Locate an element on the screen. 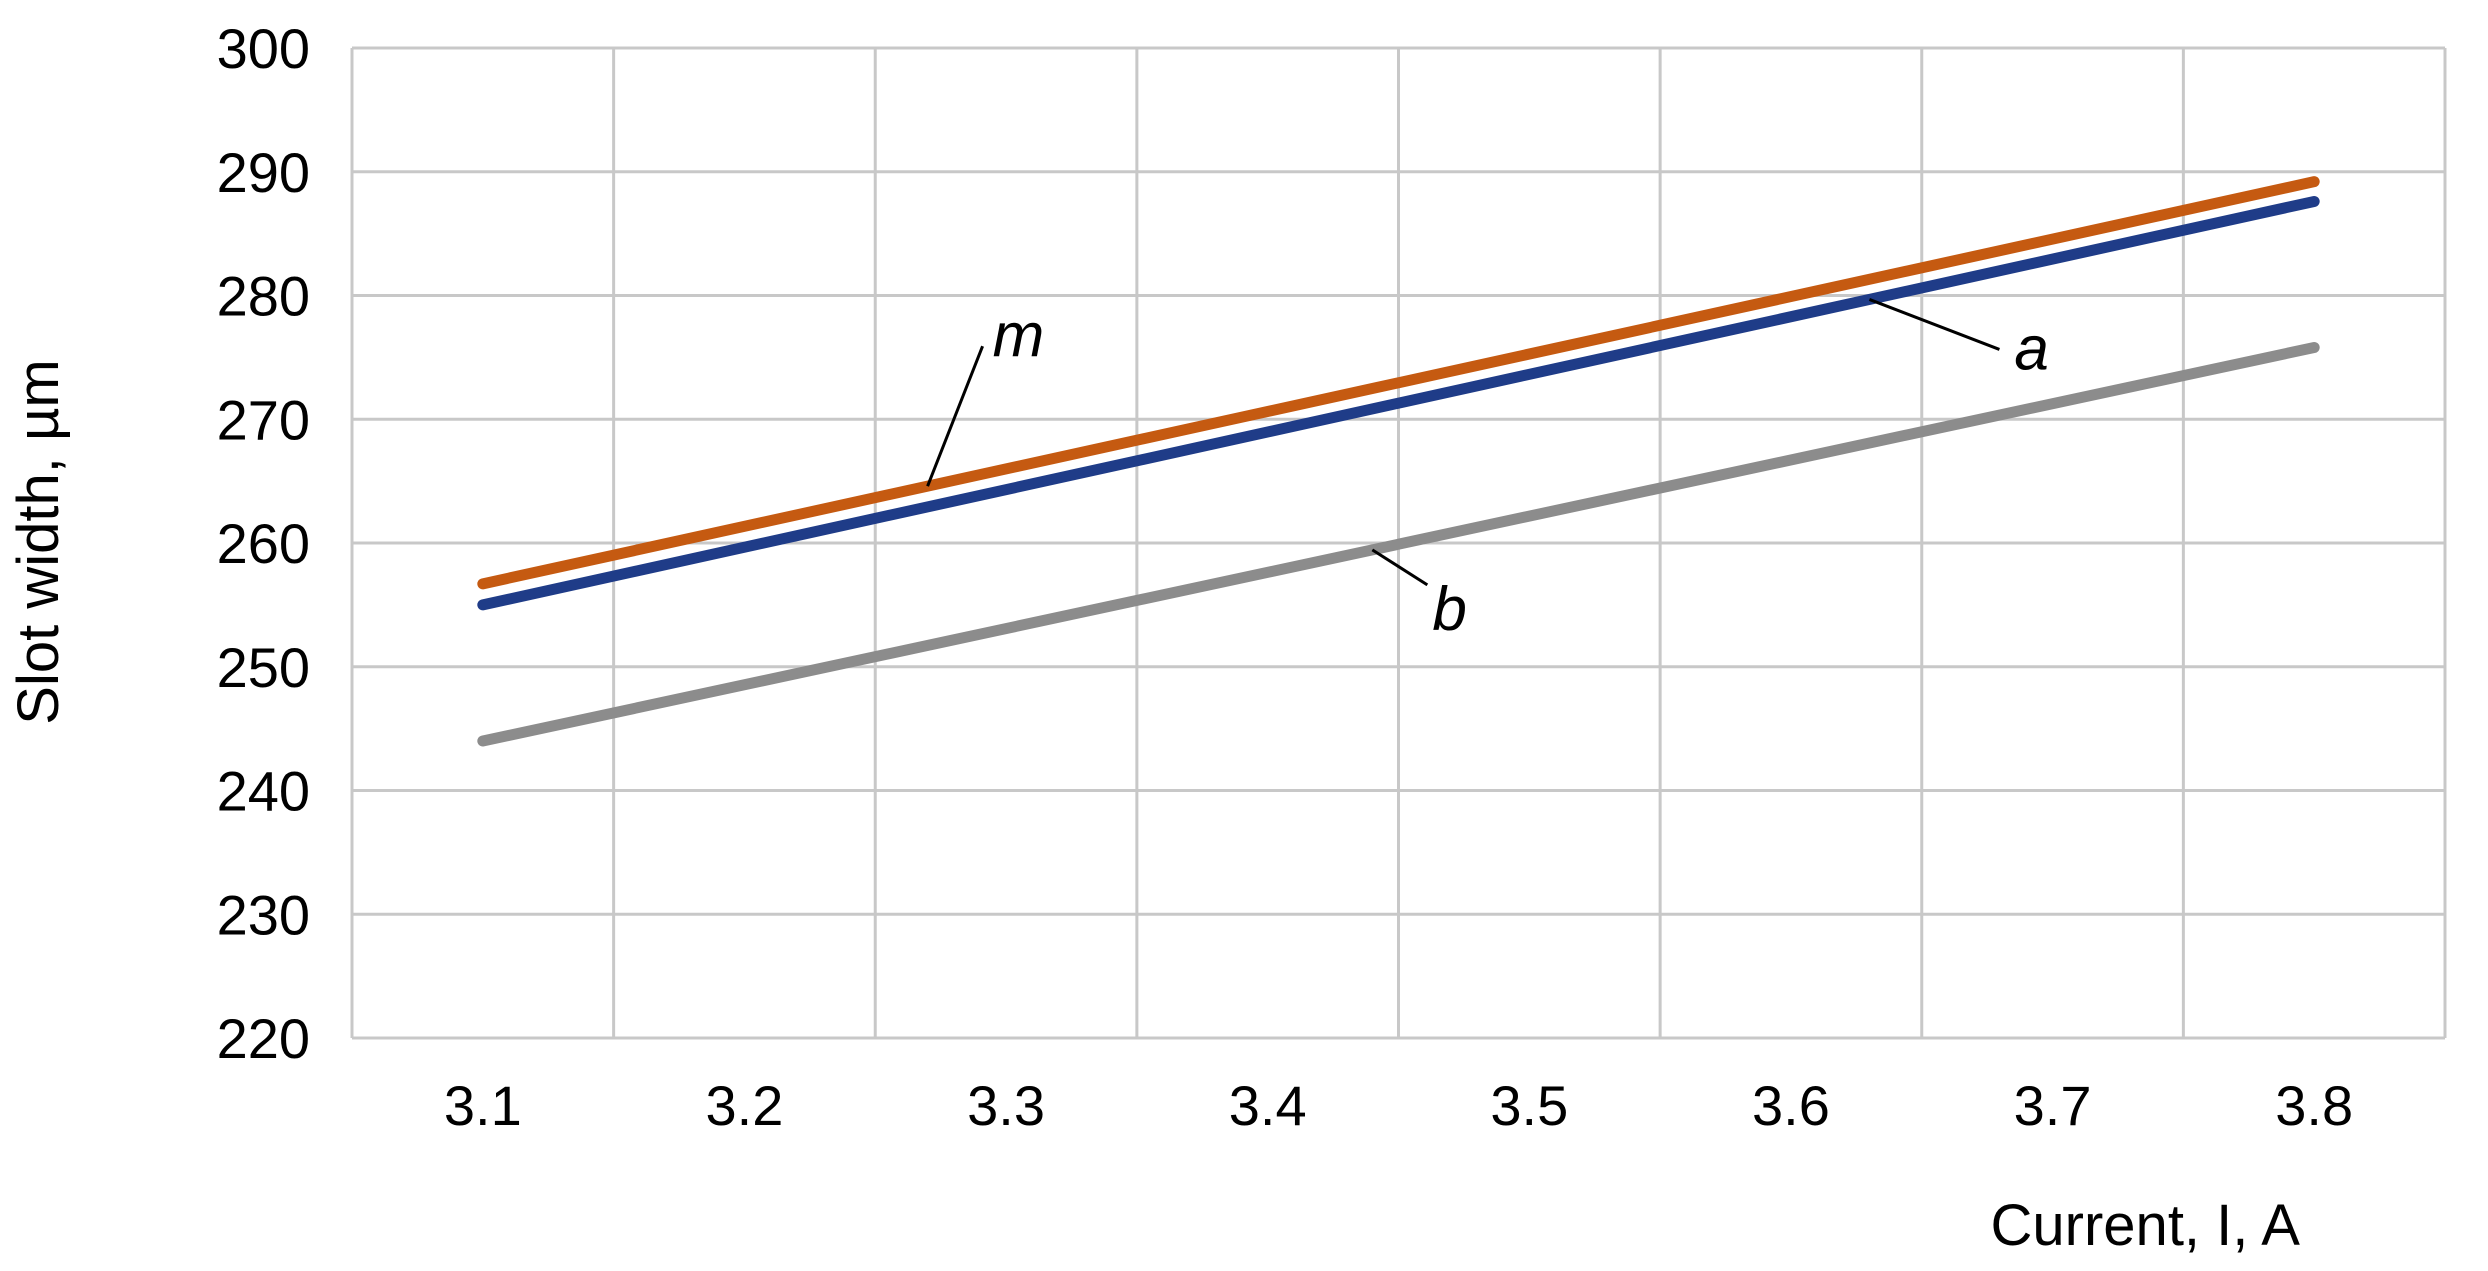  series-label-b: b is located at coordinates (1449, 609).